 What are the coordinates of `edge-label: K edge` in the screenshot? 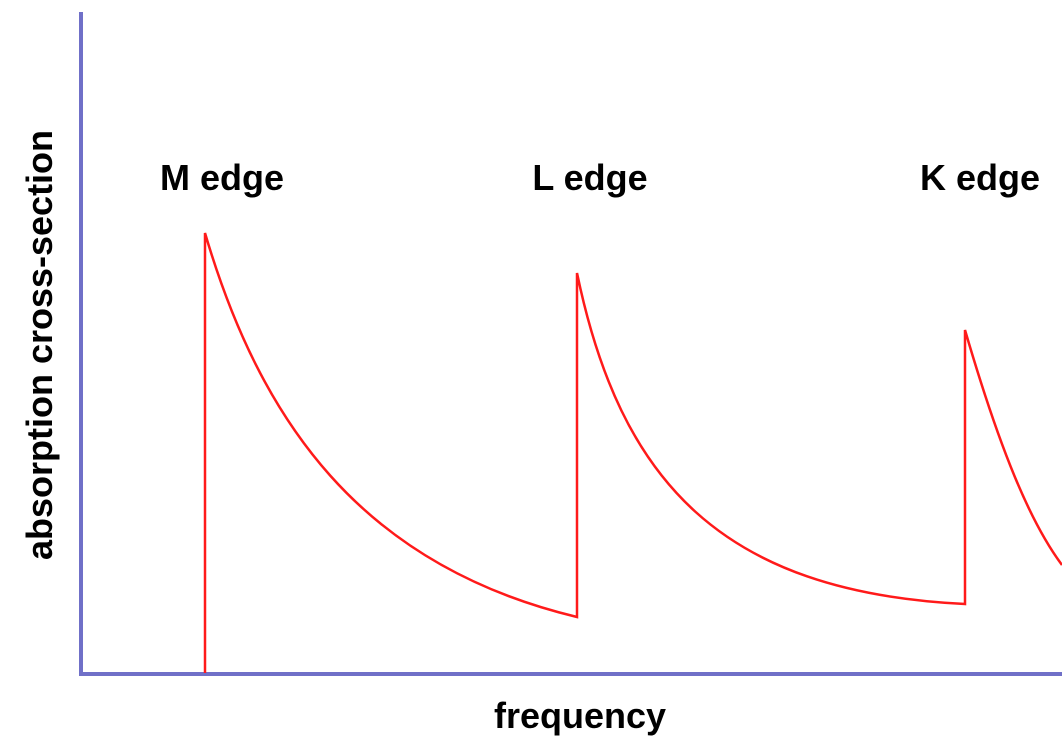 It's located at (980, 177).